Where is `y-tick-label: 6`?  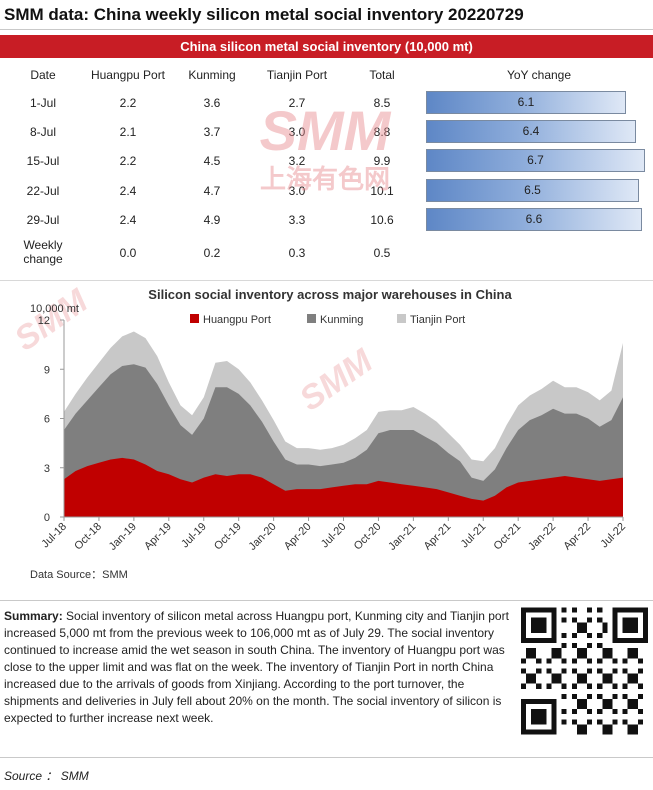
y-tick-label: 6 is located at coordinates (47, 420).